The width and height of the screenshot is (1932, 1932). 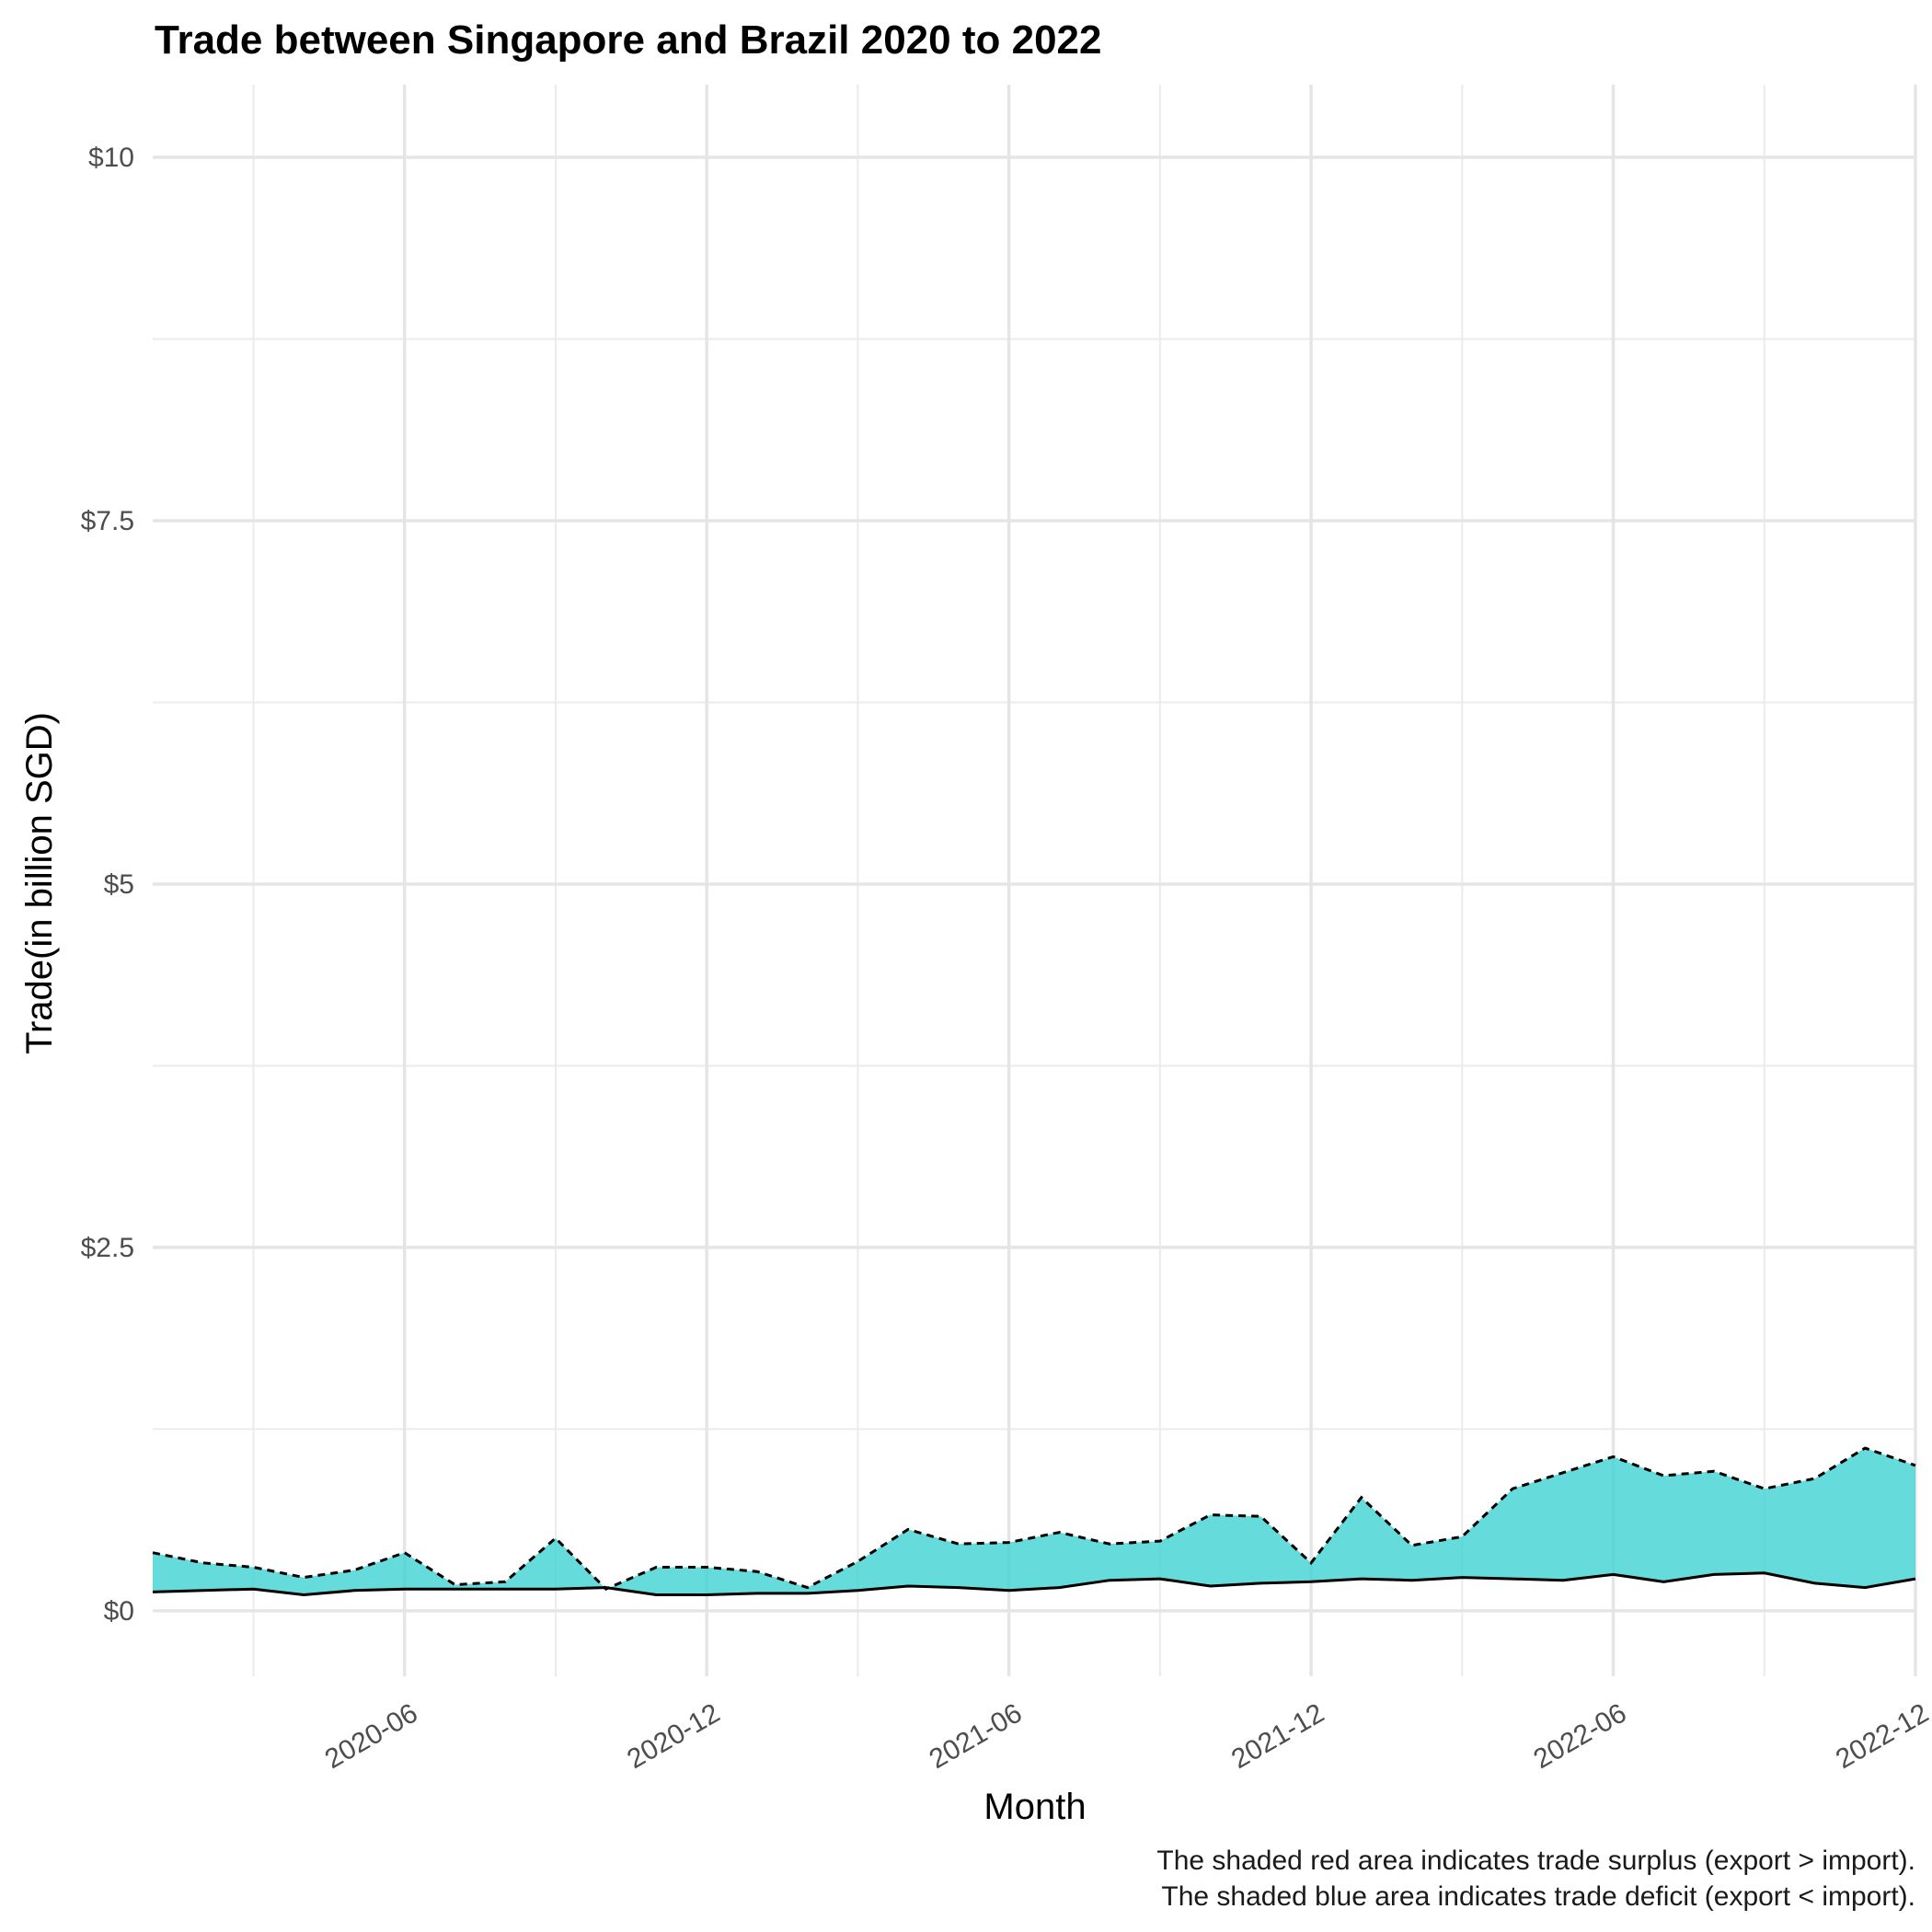 What do you see at coordinates (119, 1611) in the screenshot?
I see `y-tick-label: $0` at bounding box center [119, 1611].